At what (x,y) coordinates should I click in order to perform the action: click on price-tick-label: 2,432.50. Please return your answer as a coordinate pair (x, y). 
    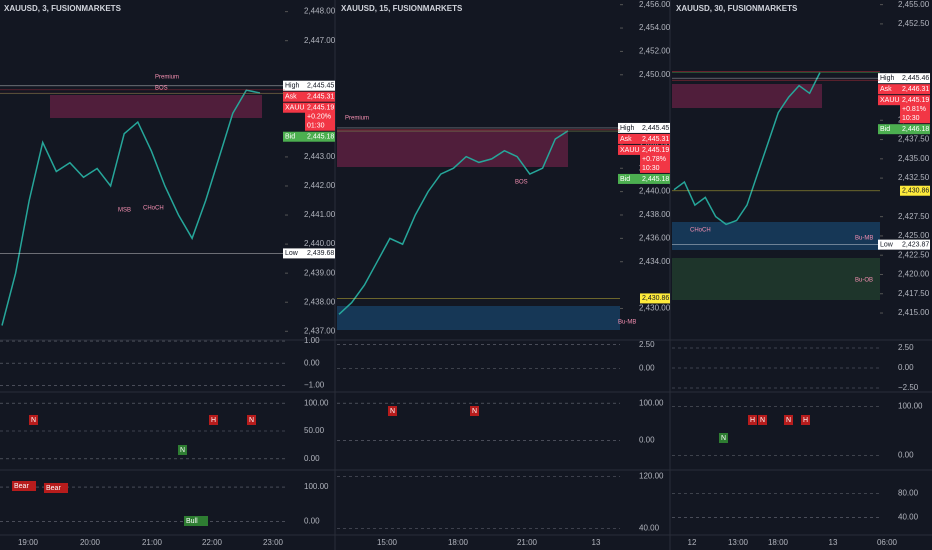
    Looking at the image, I should click on (914, 177).